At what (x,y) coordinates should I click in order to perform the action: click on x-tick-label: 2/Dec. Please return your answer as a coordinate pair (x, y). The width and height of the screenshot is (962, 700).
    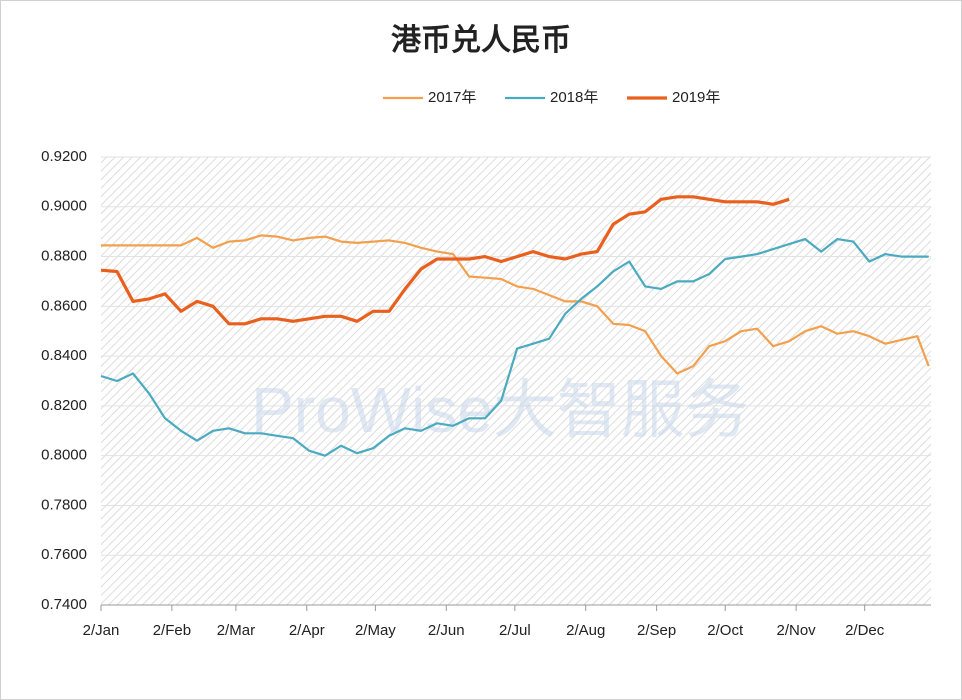
    Looking at the image, I should click on (865, 630).